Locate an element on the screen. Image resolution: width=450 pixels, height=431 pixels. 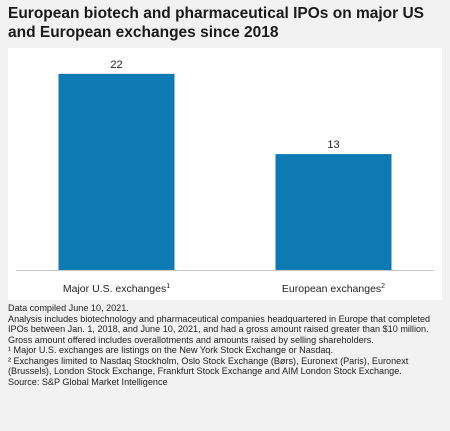
category-footnote-marker-1: 1 is located at coordinates (168, 286).